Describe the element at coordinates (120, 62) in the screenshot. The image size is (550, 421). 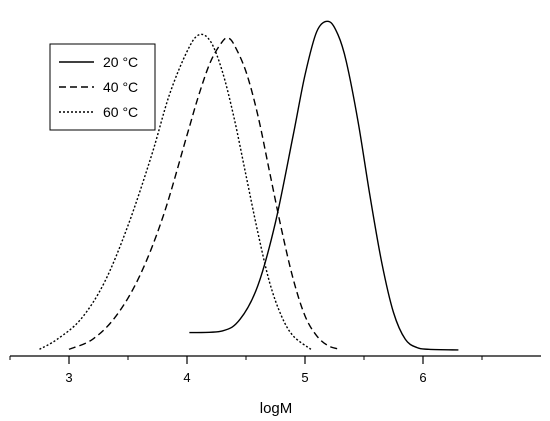
I see `legend-label-1: 20 °C` at that location.